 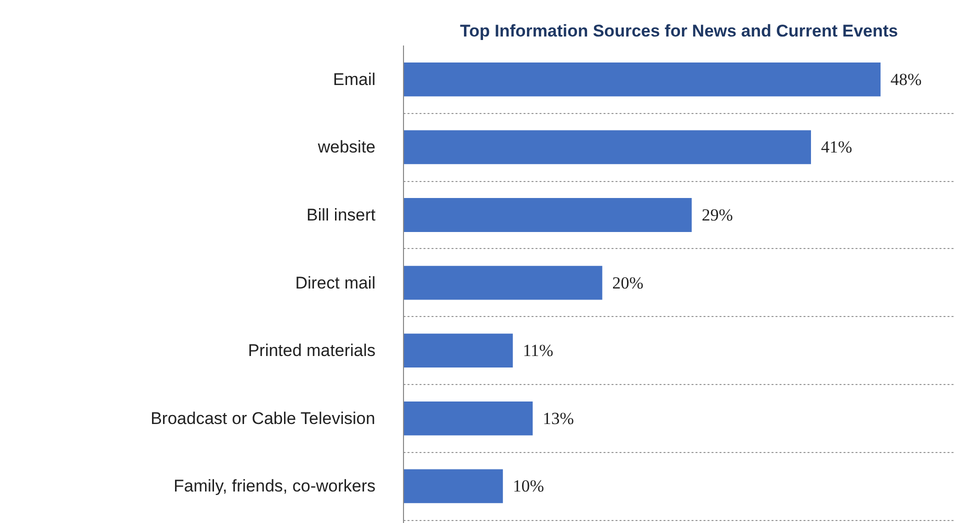 I want to click on y-tick-label: Printed materials, so click(x=312, y=350).